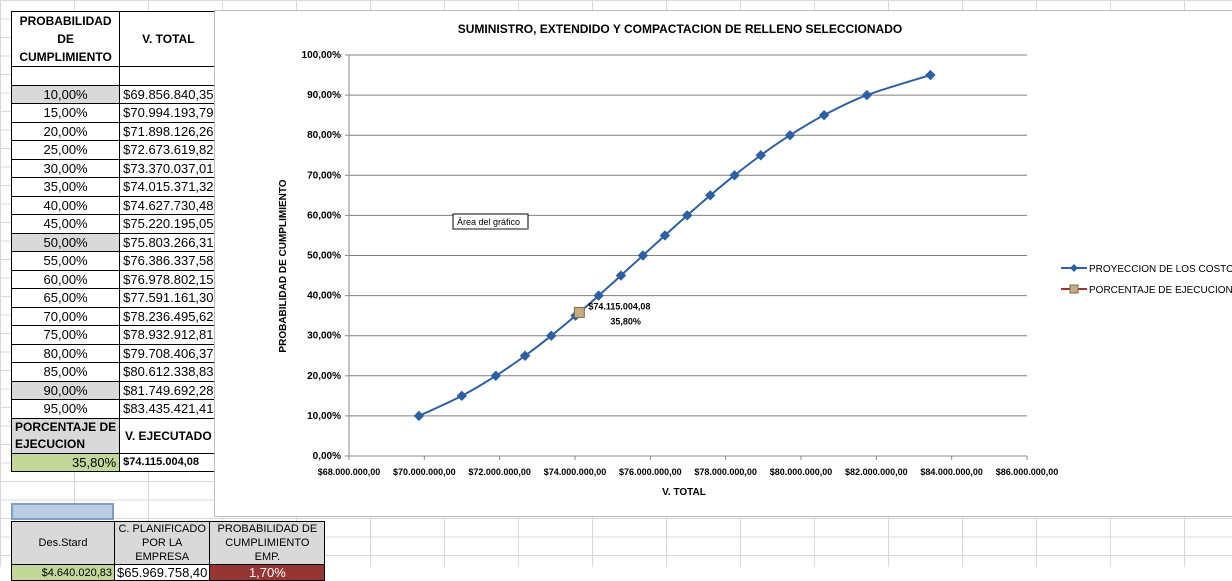 The image size is (1232, 581). What do you see at coordinates (619, 313) in the screenshot?
I see `data-labels: $74.115.004,08 35,80%` at bounding box center [619, 313].